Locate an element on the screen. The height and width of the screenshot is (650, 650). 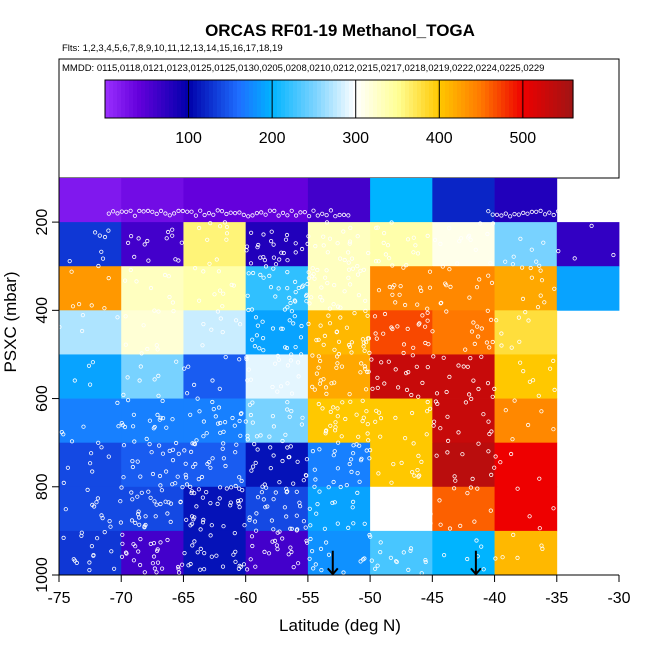
colorbar-ticks: 100 200 300 400 500 is located at coordinates (355, 113).